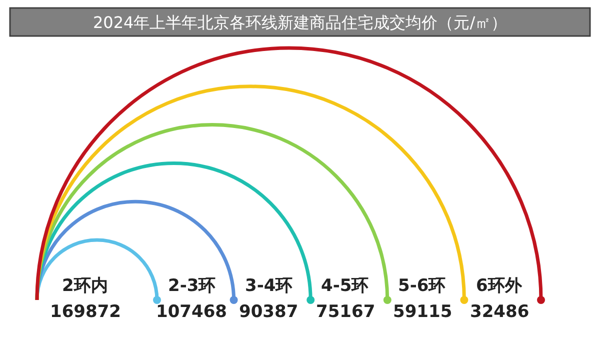 The height and width of the screenshot is (362, 600). What do you see at coordinates (422, 286) in the screenshot?
I see `category-label: 5-6环` at bounding box center [422, 286].